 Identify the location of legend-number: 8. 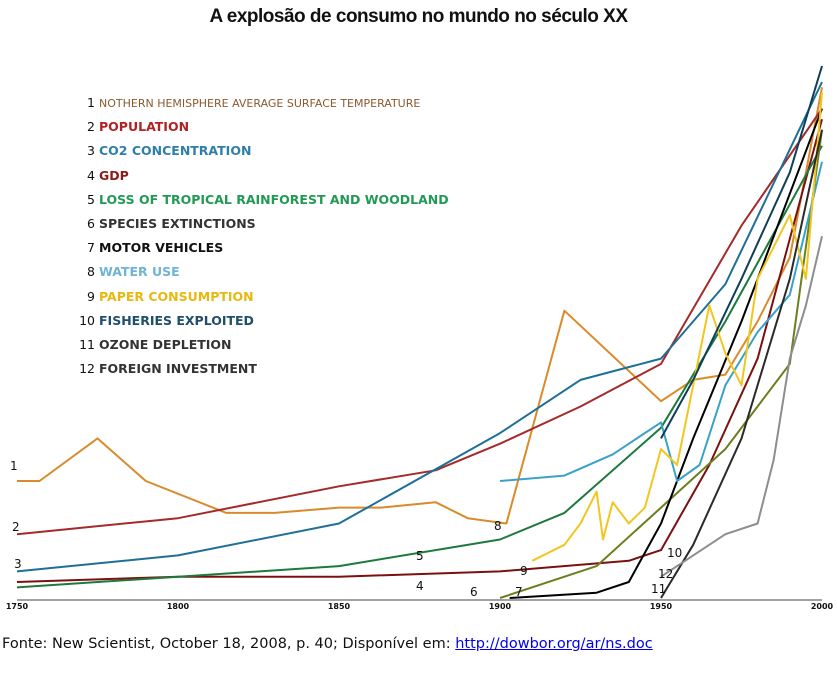
(91, 272).